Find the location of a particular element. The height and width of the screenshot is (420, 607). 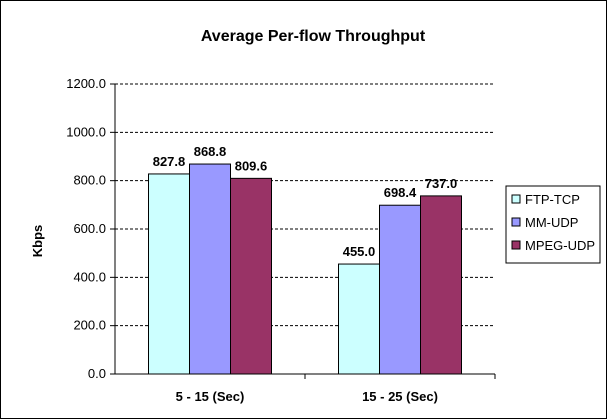

data-label: 698.4 is located at coordinates (400, 192).